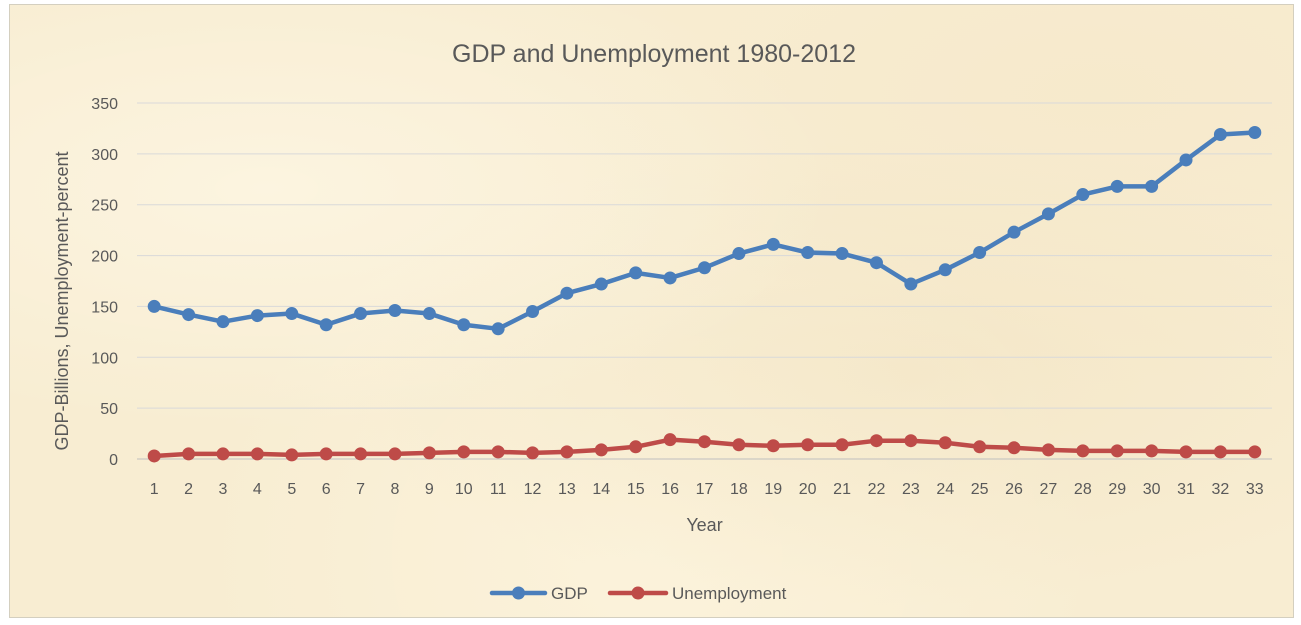 The height and width of the screenshot is (625, 1301). Describe the element at coordinates (704, 448) in the screenshot. I see `unemployment-series` at that location.